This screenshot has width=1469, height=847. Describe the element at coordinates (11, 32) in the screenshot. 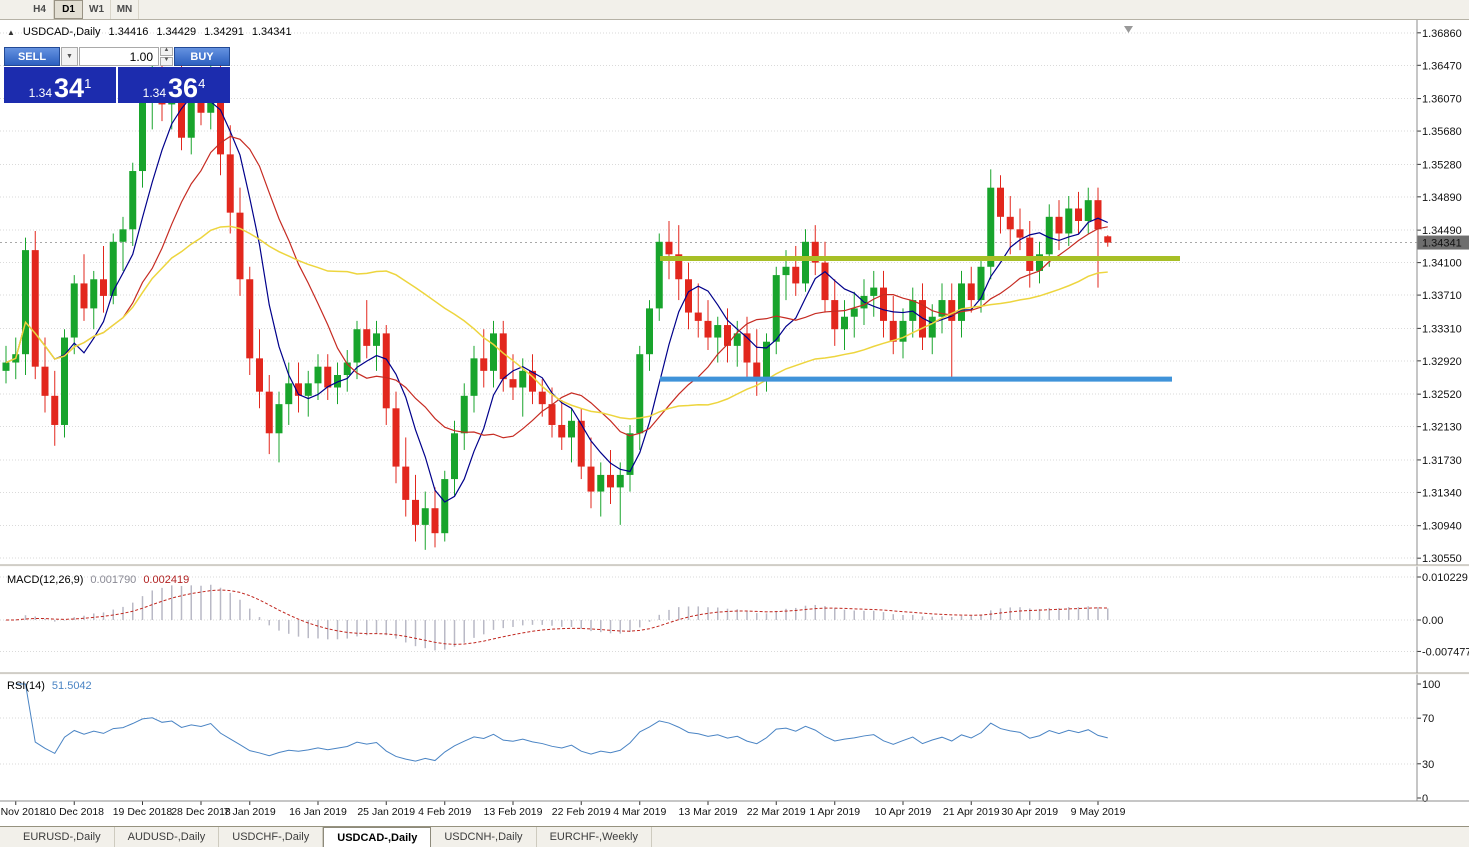

I see `collapse-trade-panel-icon: ▲` at that location.